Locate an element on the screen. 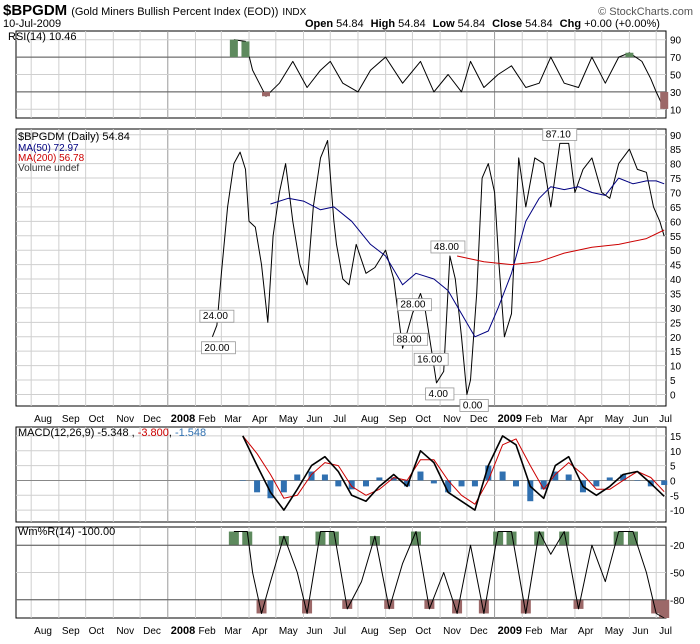 The image size is (700, 644). x-year-label: 2009 is located at coordinates (510, 419).